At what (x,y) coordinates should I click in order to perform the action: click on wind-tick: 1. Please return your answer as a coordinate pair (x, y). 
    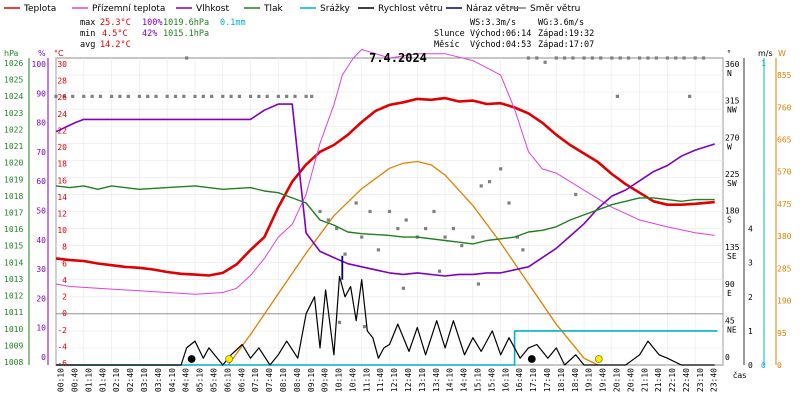
    Looking at the image, I should click on (750, 331).